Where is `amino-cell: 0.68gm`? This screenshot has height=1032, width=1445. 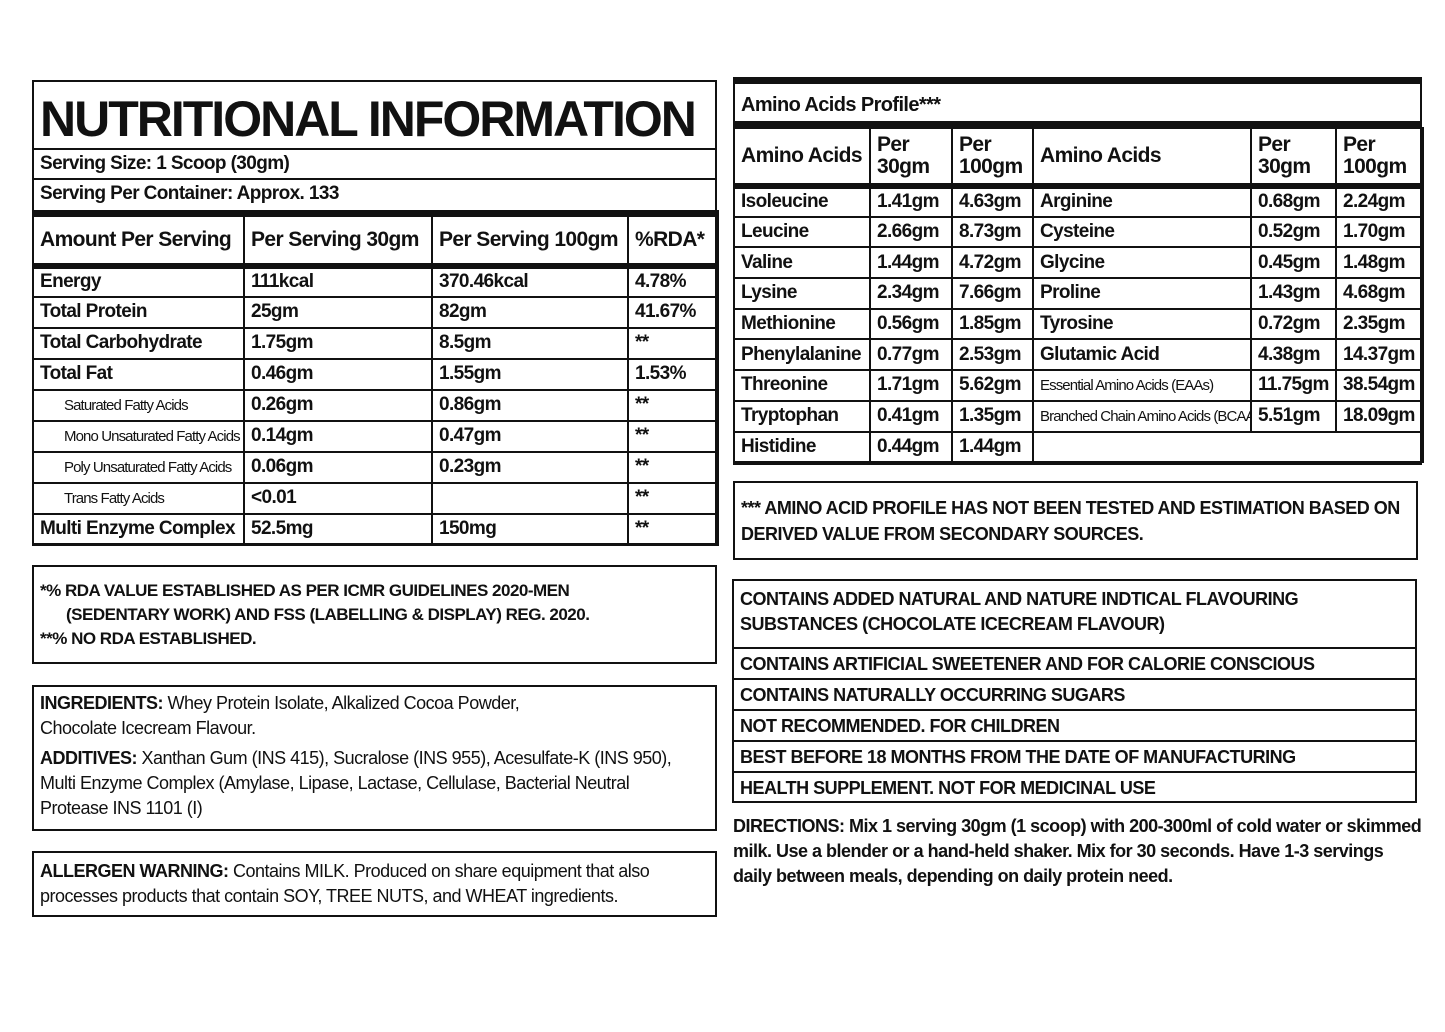 amino-cell: 0.68gm is located at coordinates (1293, 201).